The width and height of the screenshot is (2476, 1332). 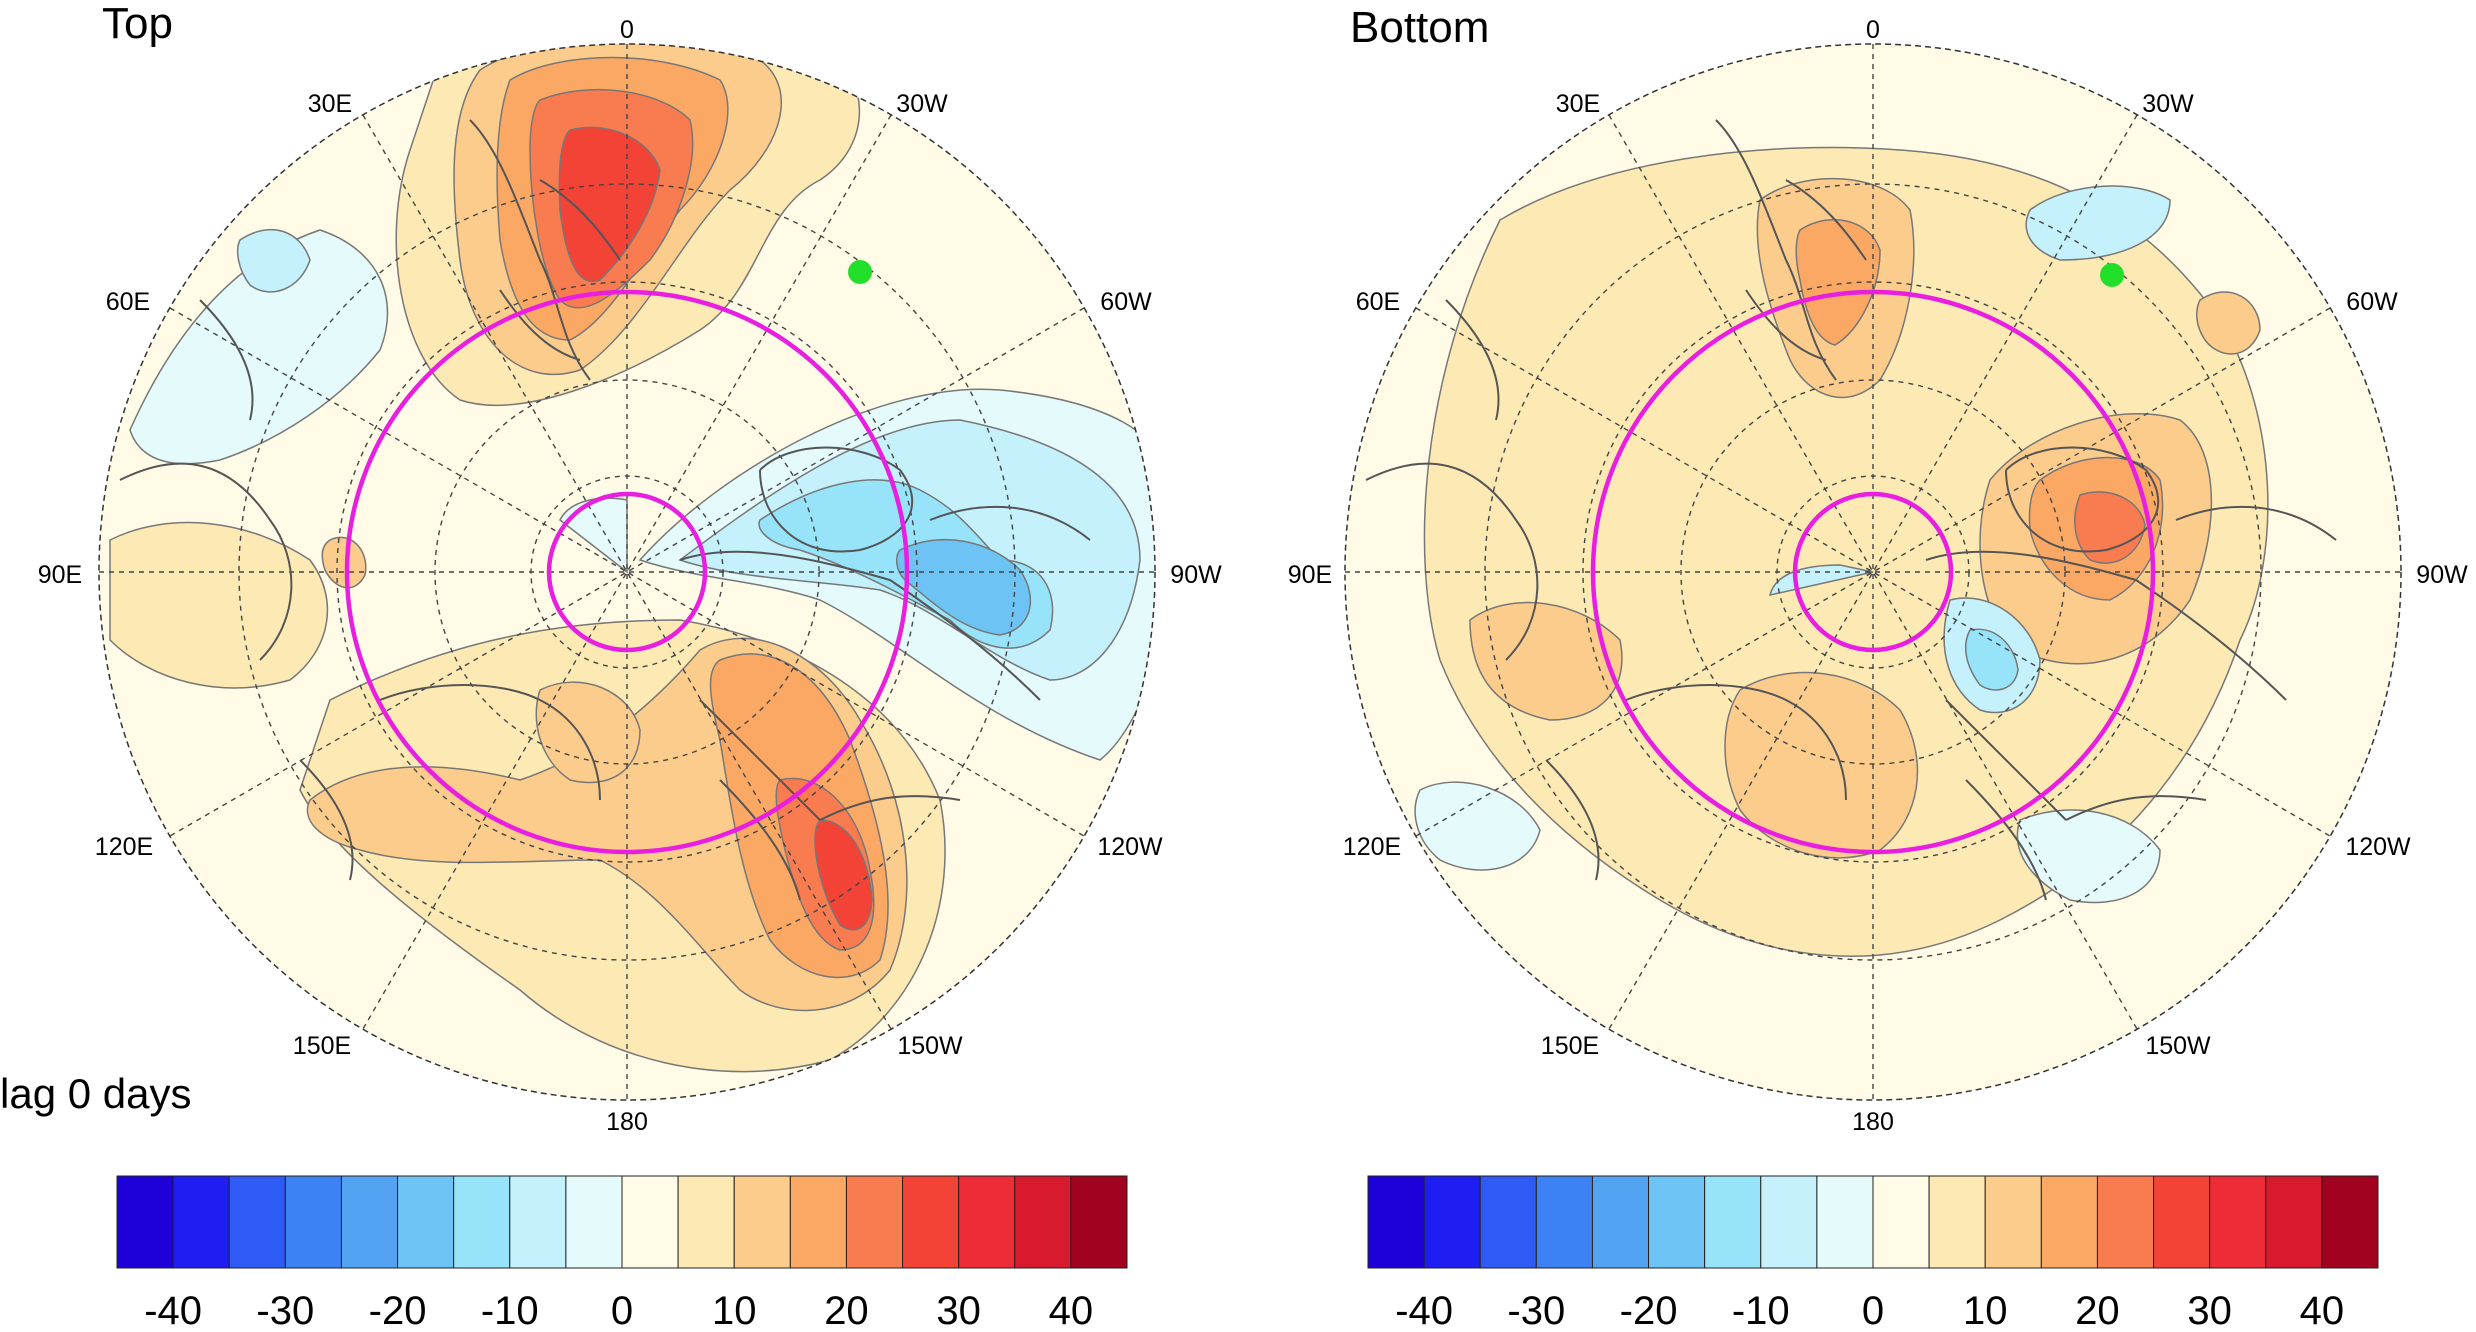 What do you see at coordinates (2209, 1310) in the screenshot?
I see `colorbar-tick-label: 30` at bounding box center [2209, 1310].